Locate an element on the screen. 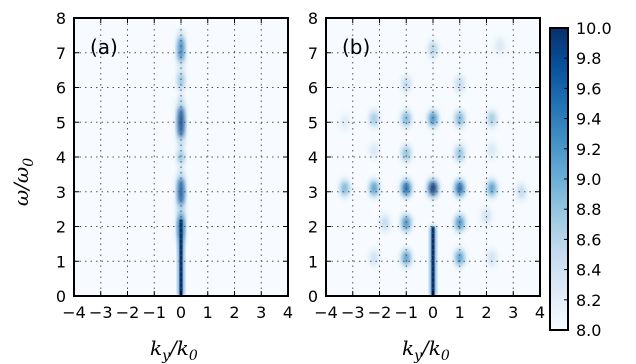 Image resolution: width=636 pixels, height=364 pixels. colorbar-tick-label: 8.2 is located at coordinates (588, 300).